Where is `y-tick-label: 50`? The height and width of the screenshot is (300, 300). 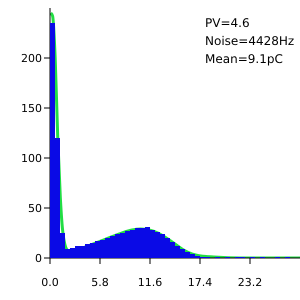
y-tick-label: 50 is located at coordinates (35, 208).